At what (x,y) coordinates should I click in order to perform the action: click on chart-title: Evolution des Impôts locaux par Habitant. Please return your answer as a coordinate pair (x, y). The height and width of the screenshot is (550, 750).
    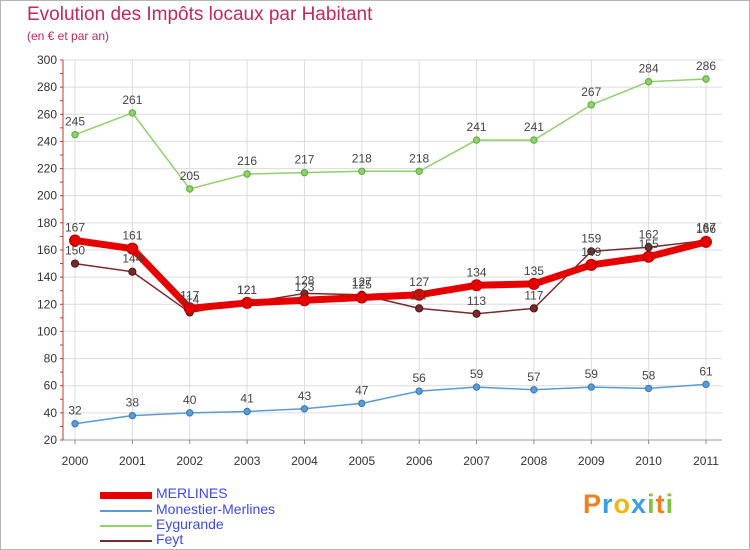
    Looking at the image, I should click on (200, 14).